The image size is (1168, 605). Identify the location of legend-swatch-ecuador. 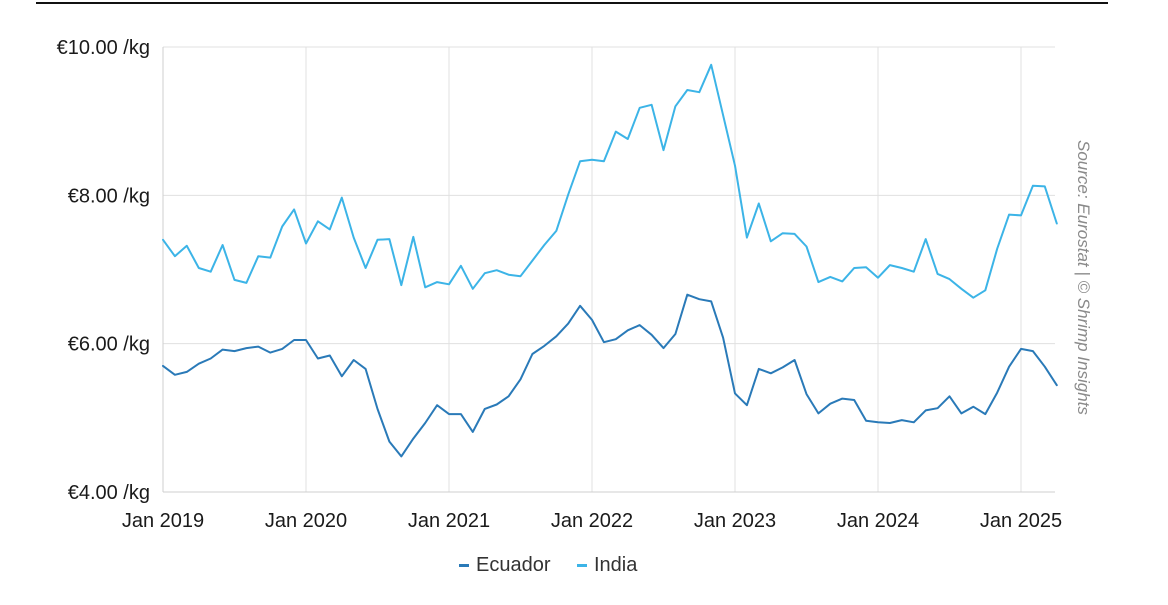
(464, 565).